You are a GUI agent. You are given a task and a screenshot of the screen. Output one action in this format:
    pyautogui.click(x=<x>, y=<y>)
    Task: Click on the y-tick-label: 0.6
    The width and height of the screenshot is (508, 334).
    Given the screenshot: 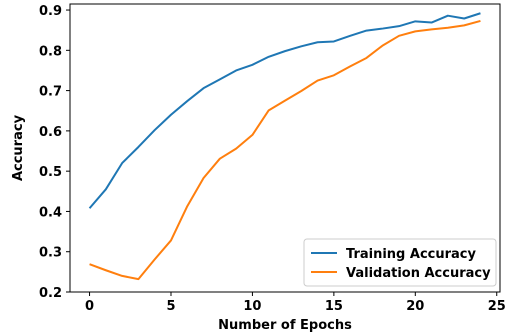 What is the action you would take?
    pyautogui.click(x=50, y=132)
    